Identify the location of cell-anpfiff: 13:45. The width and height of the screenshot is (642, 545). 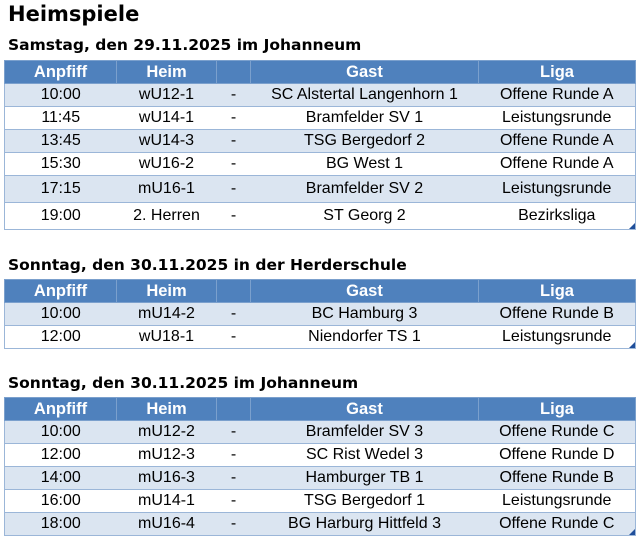
(60, 141).